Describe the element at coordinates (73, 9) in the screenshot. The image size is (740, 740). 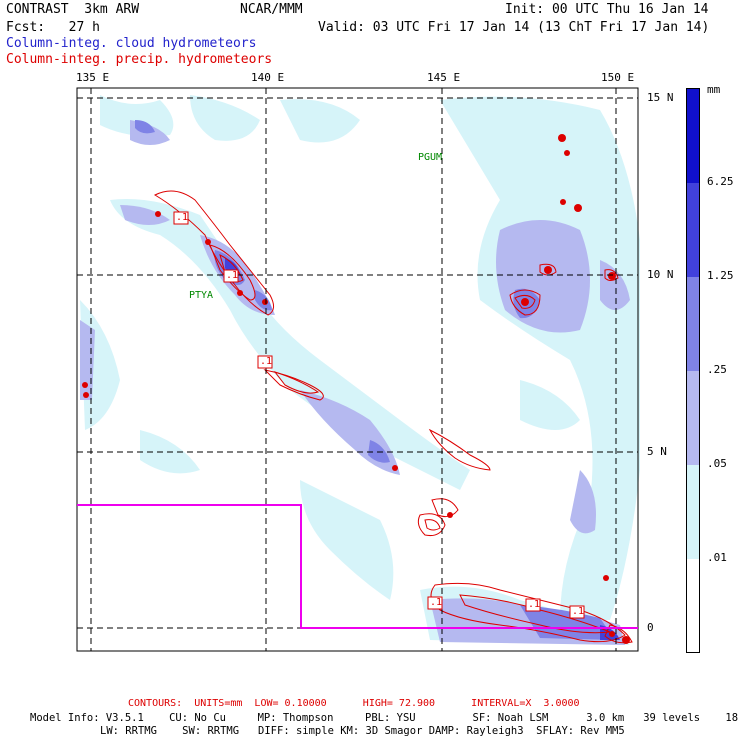
I see `model-title: CONTRAST 3km ARW` at that location.